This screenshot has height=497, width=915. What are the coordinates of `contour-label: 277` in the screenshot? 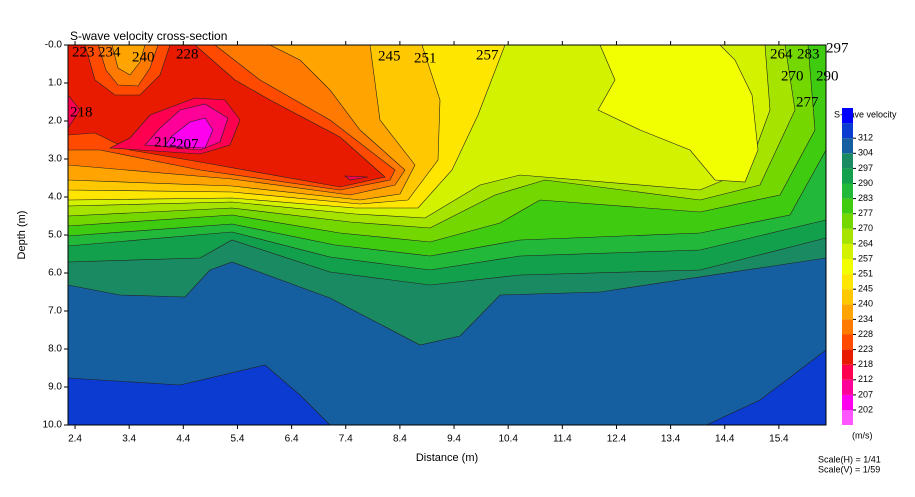 It's located at (807, 102).